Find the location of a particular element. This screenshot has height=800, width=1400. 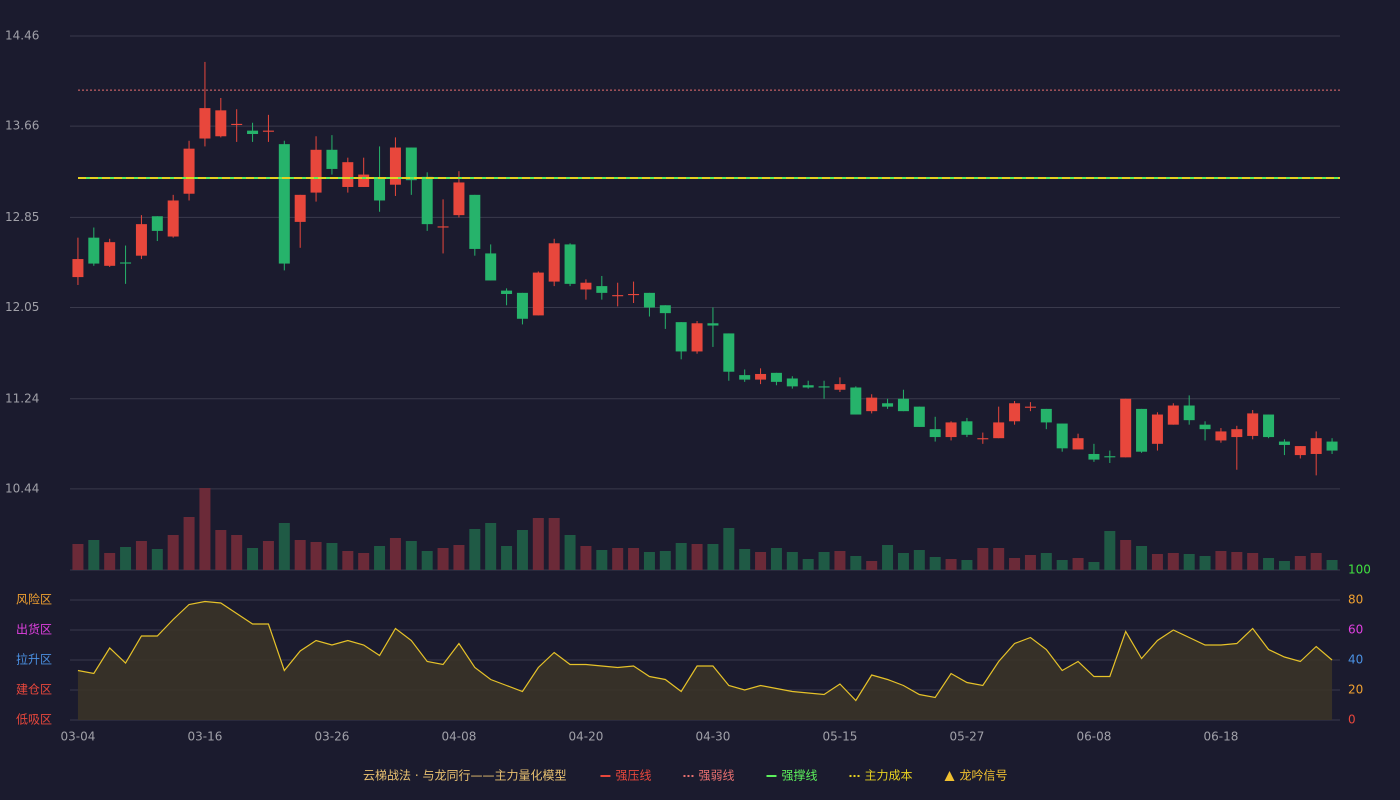

x-tick-label: 03-26 is located at coordinates (332, 737).